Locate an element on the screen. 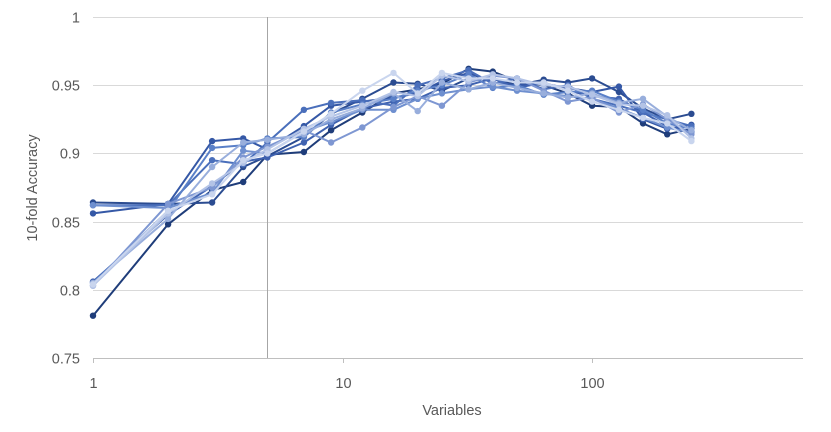  x-axis-title: Variables is located at coordinates (451, 411).